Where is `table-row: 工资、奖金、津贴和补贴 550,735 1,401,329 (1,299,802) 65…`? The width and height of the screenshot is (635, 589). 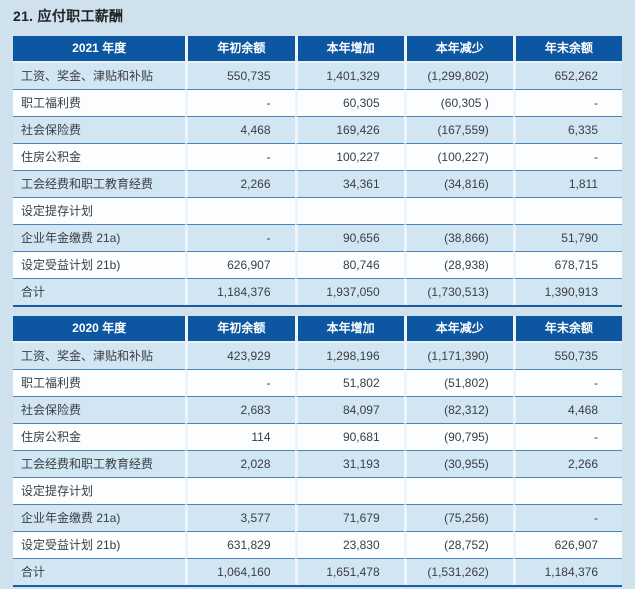 table-row: 工资、奖金、津贴和补贴 550,735 1,401,329 (1,299,802) 65… is located at coordinates (317, 76).